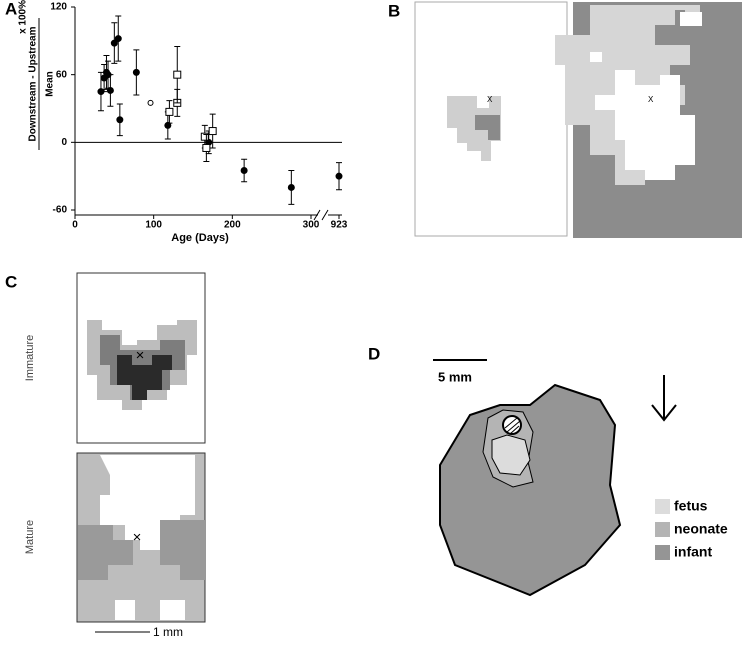  Describe the element at coordinates (530, 490) in the screenshot. I see `infant-region` at that location.